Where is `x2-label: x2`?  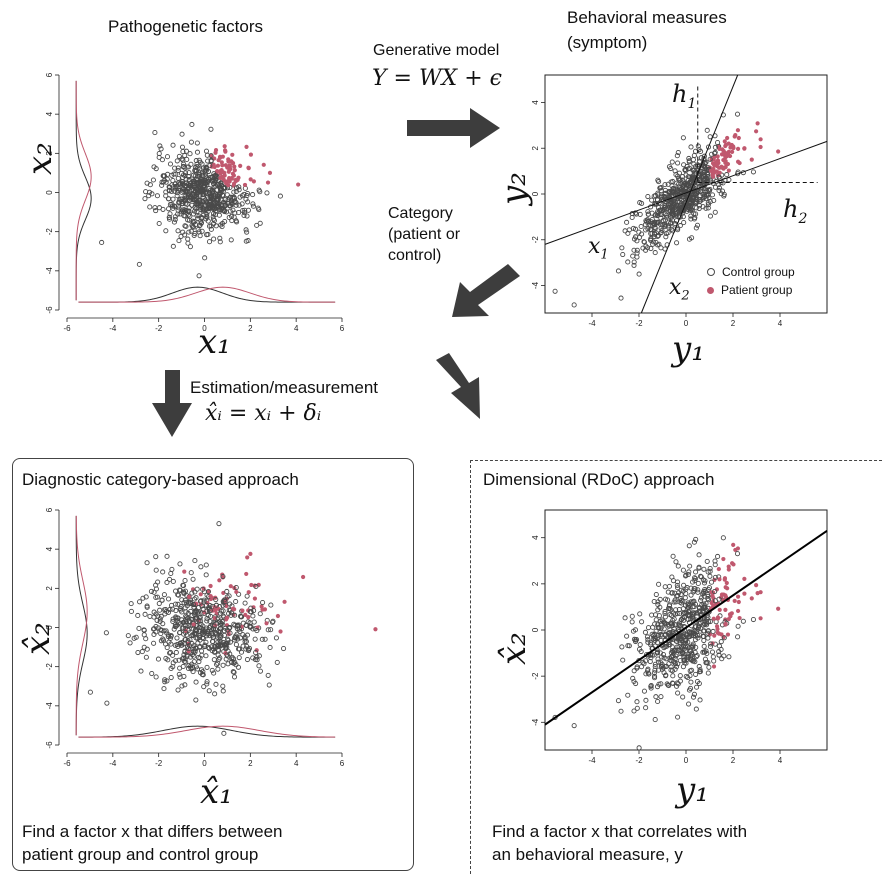
x2-label: x2 is located at coordinates (679, 289).